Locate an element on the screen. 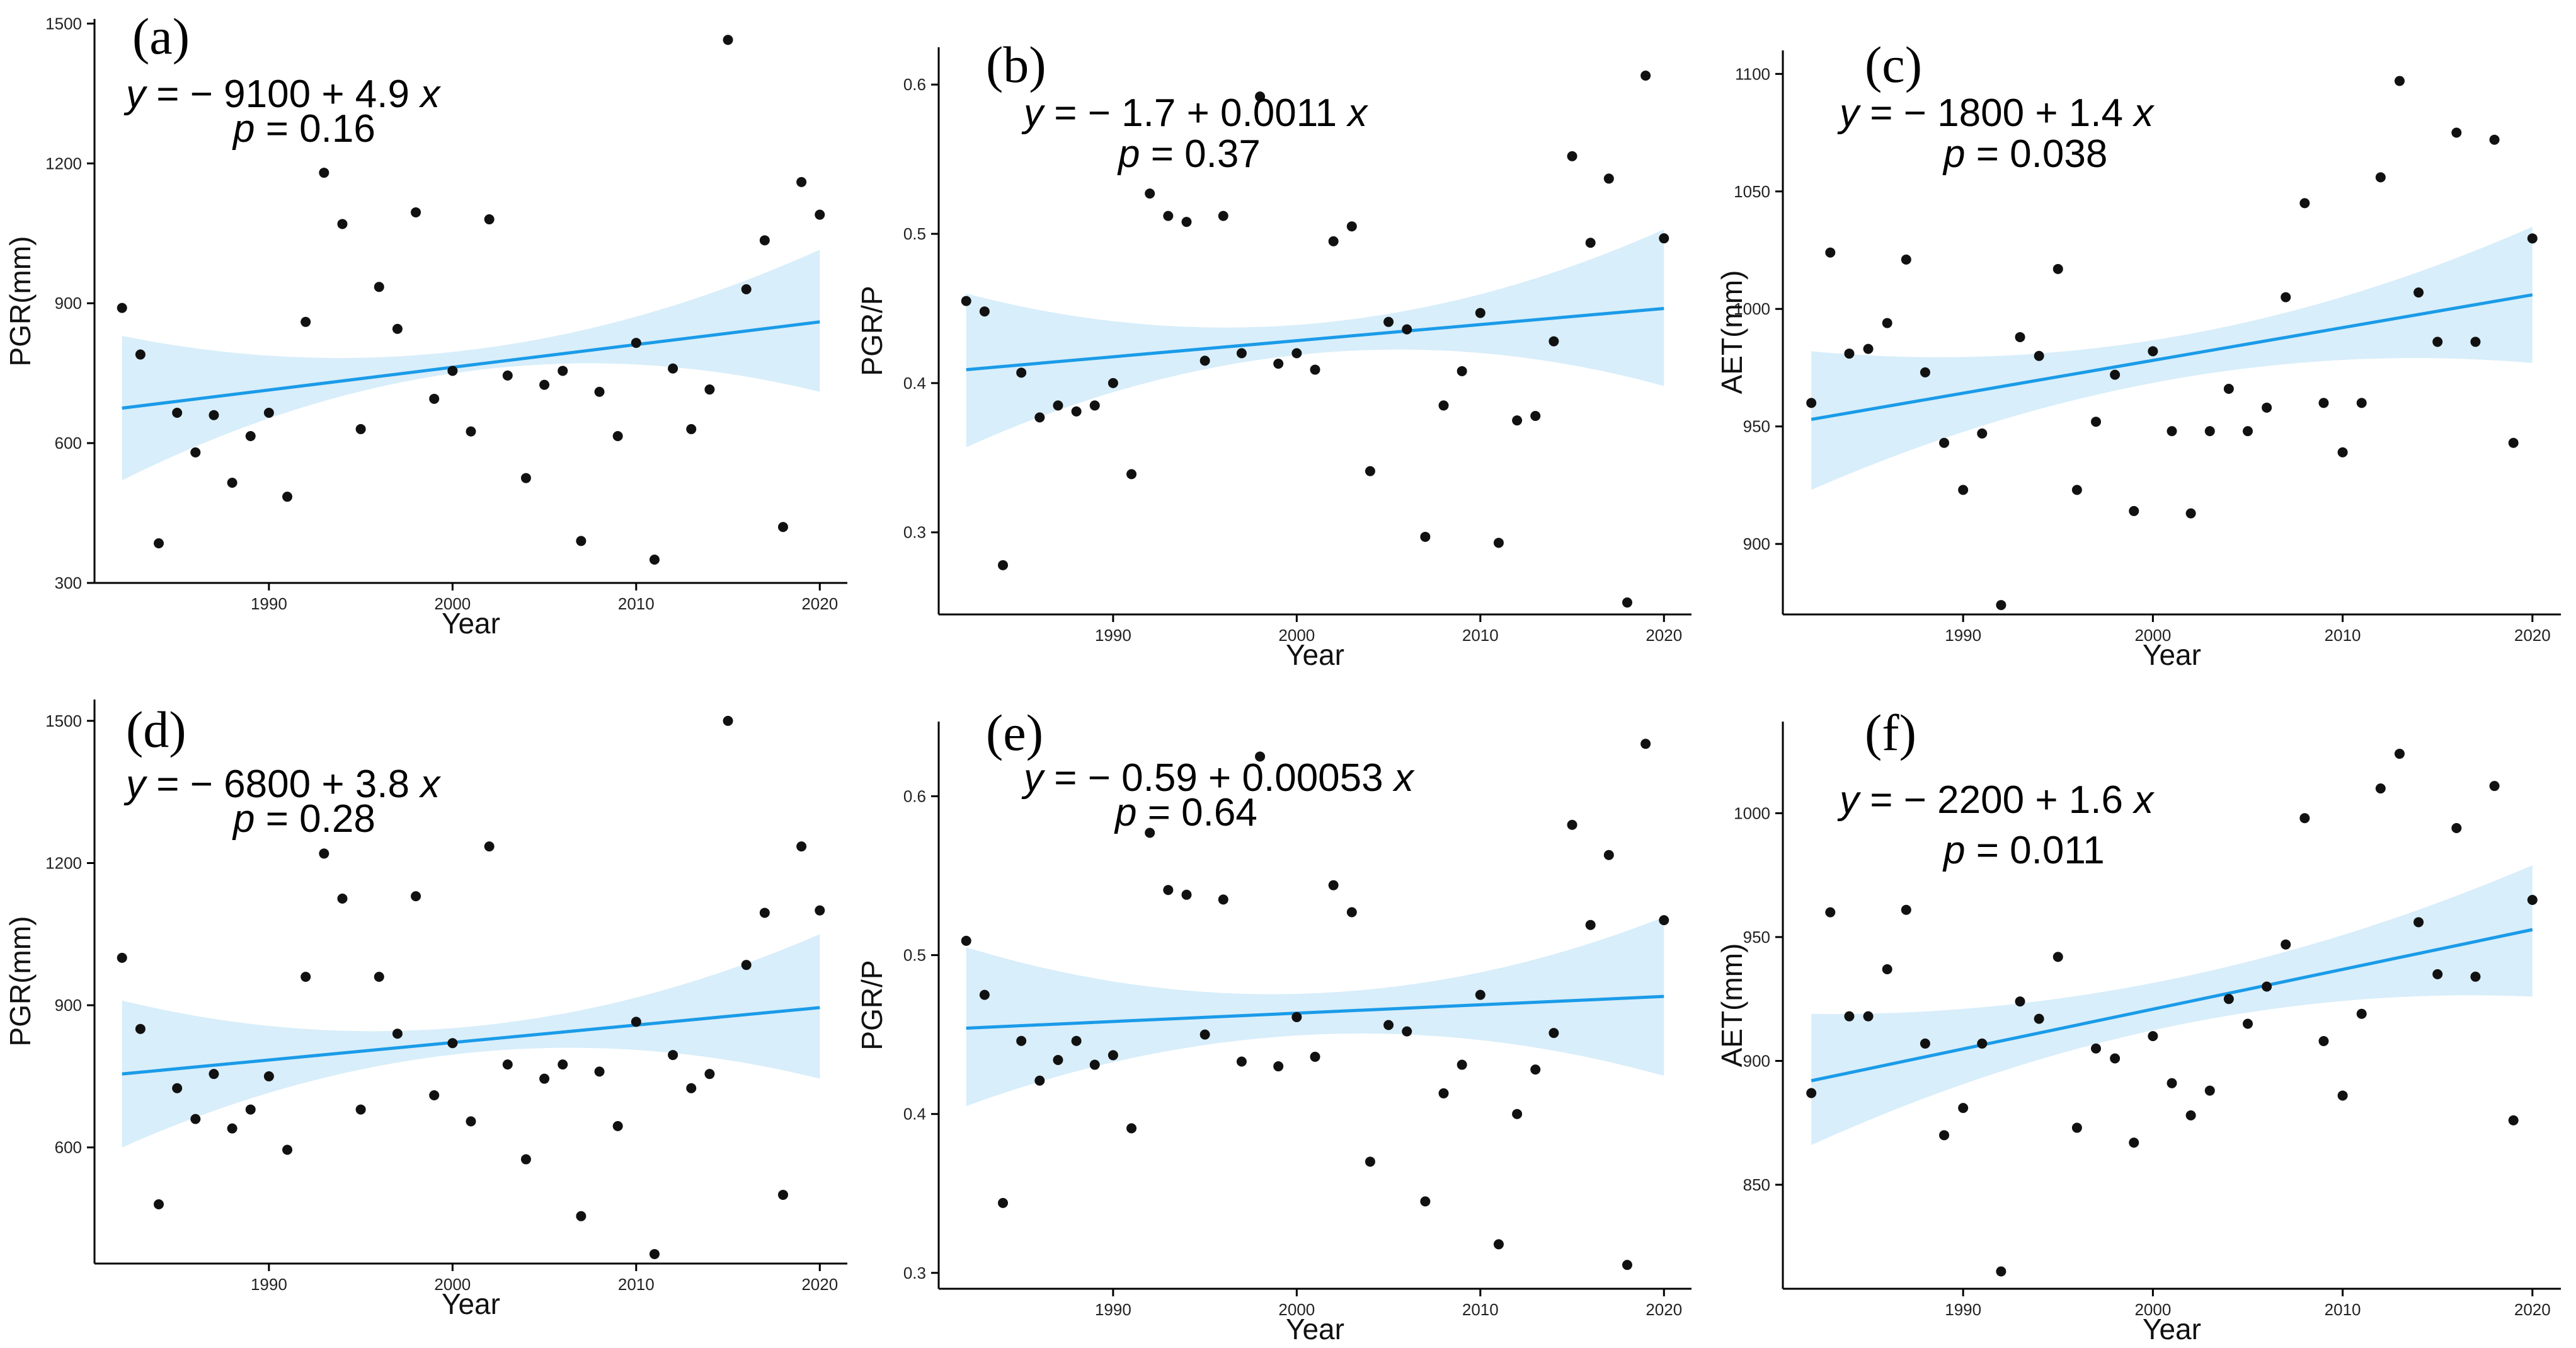  y-tick-label: 0.6 is located at coordinates (914, 796).